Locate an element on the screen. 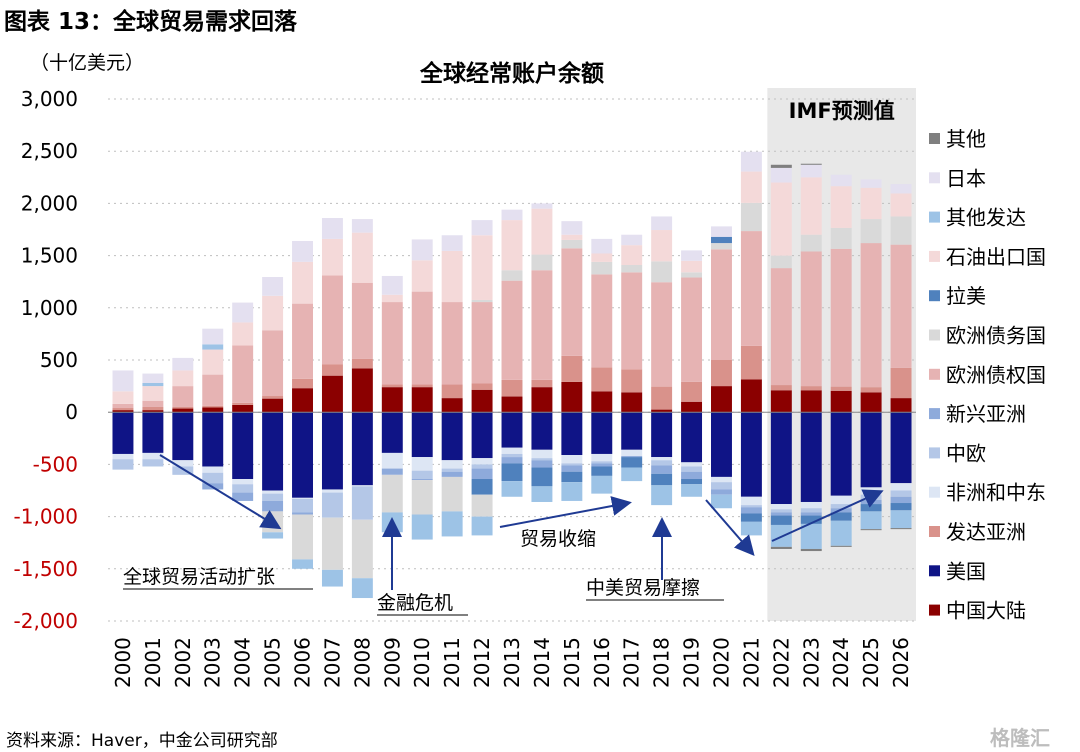 The width and height of the screenshot is (1080, 752). bar-other_adv-2020 is located at coordinates (721, 501).